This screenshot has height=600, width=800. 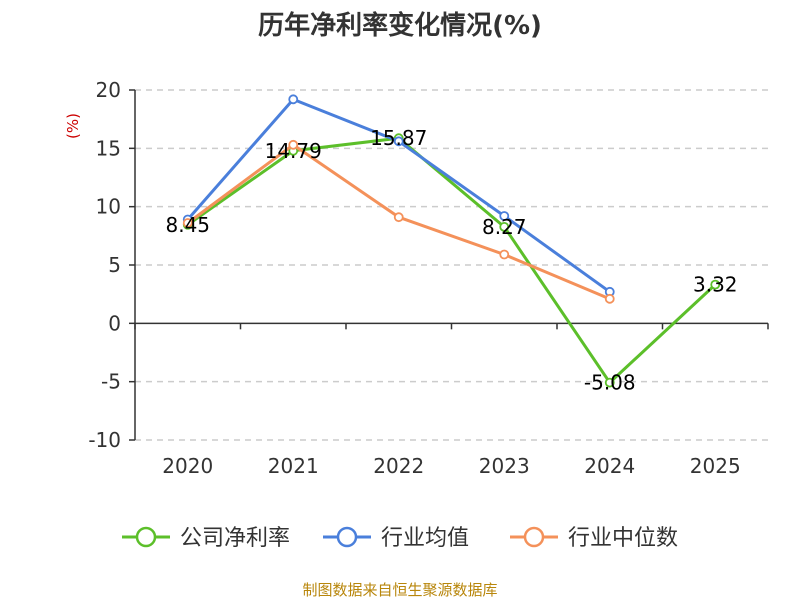 I want to click on data-label: 3.32, so click(x=715, y=285).